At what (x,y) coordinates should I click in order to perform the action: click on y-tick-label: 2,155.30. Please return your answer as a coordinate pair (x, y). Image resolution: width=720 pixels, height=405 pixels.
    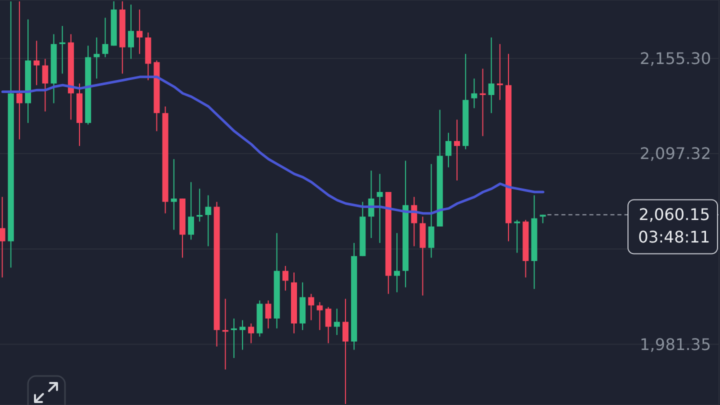
    Looking at the image, I should click on (675, 58).